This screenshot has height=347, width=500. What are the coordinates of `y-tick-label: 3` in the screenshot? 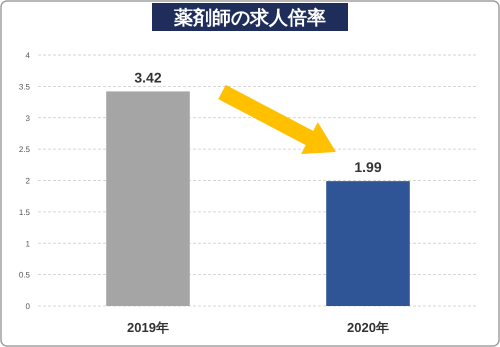 It's located at (28, 118).